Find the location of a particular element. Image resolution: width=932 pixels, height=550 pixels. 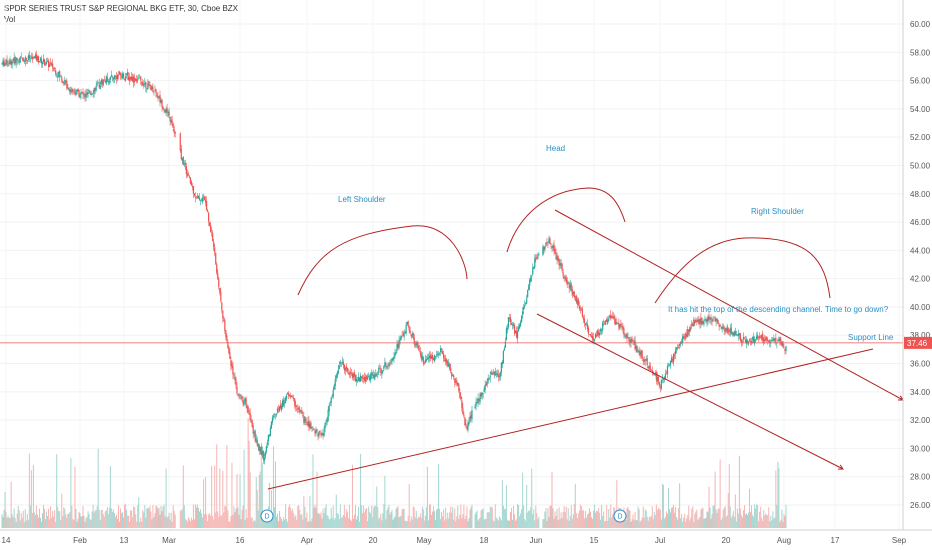

time-axis: 14 Feb 13 Mar 16 Apr 20 May 18 Jun 15 Jul 20 Aug 17 Sep is located at coordinates (466, 537).